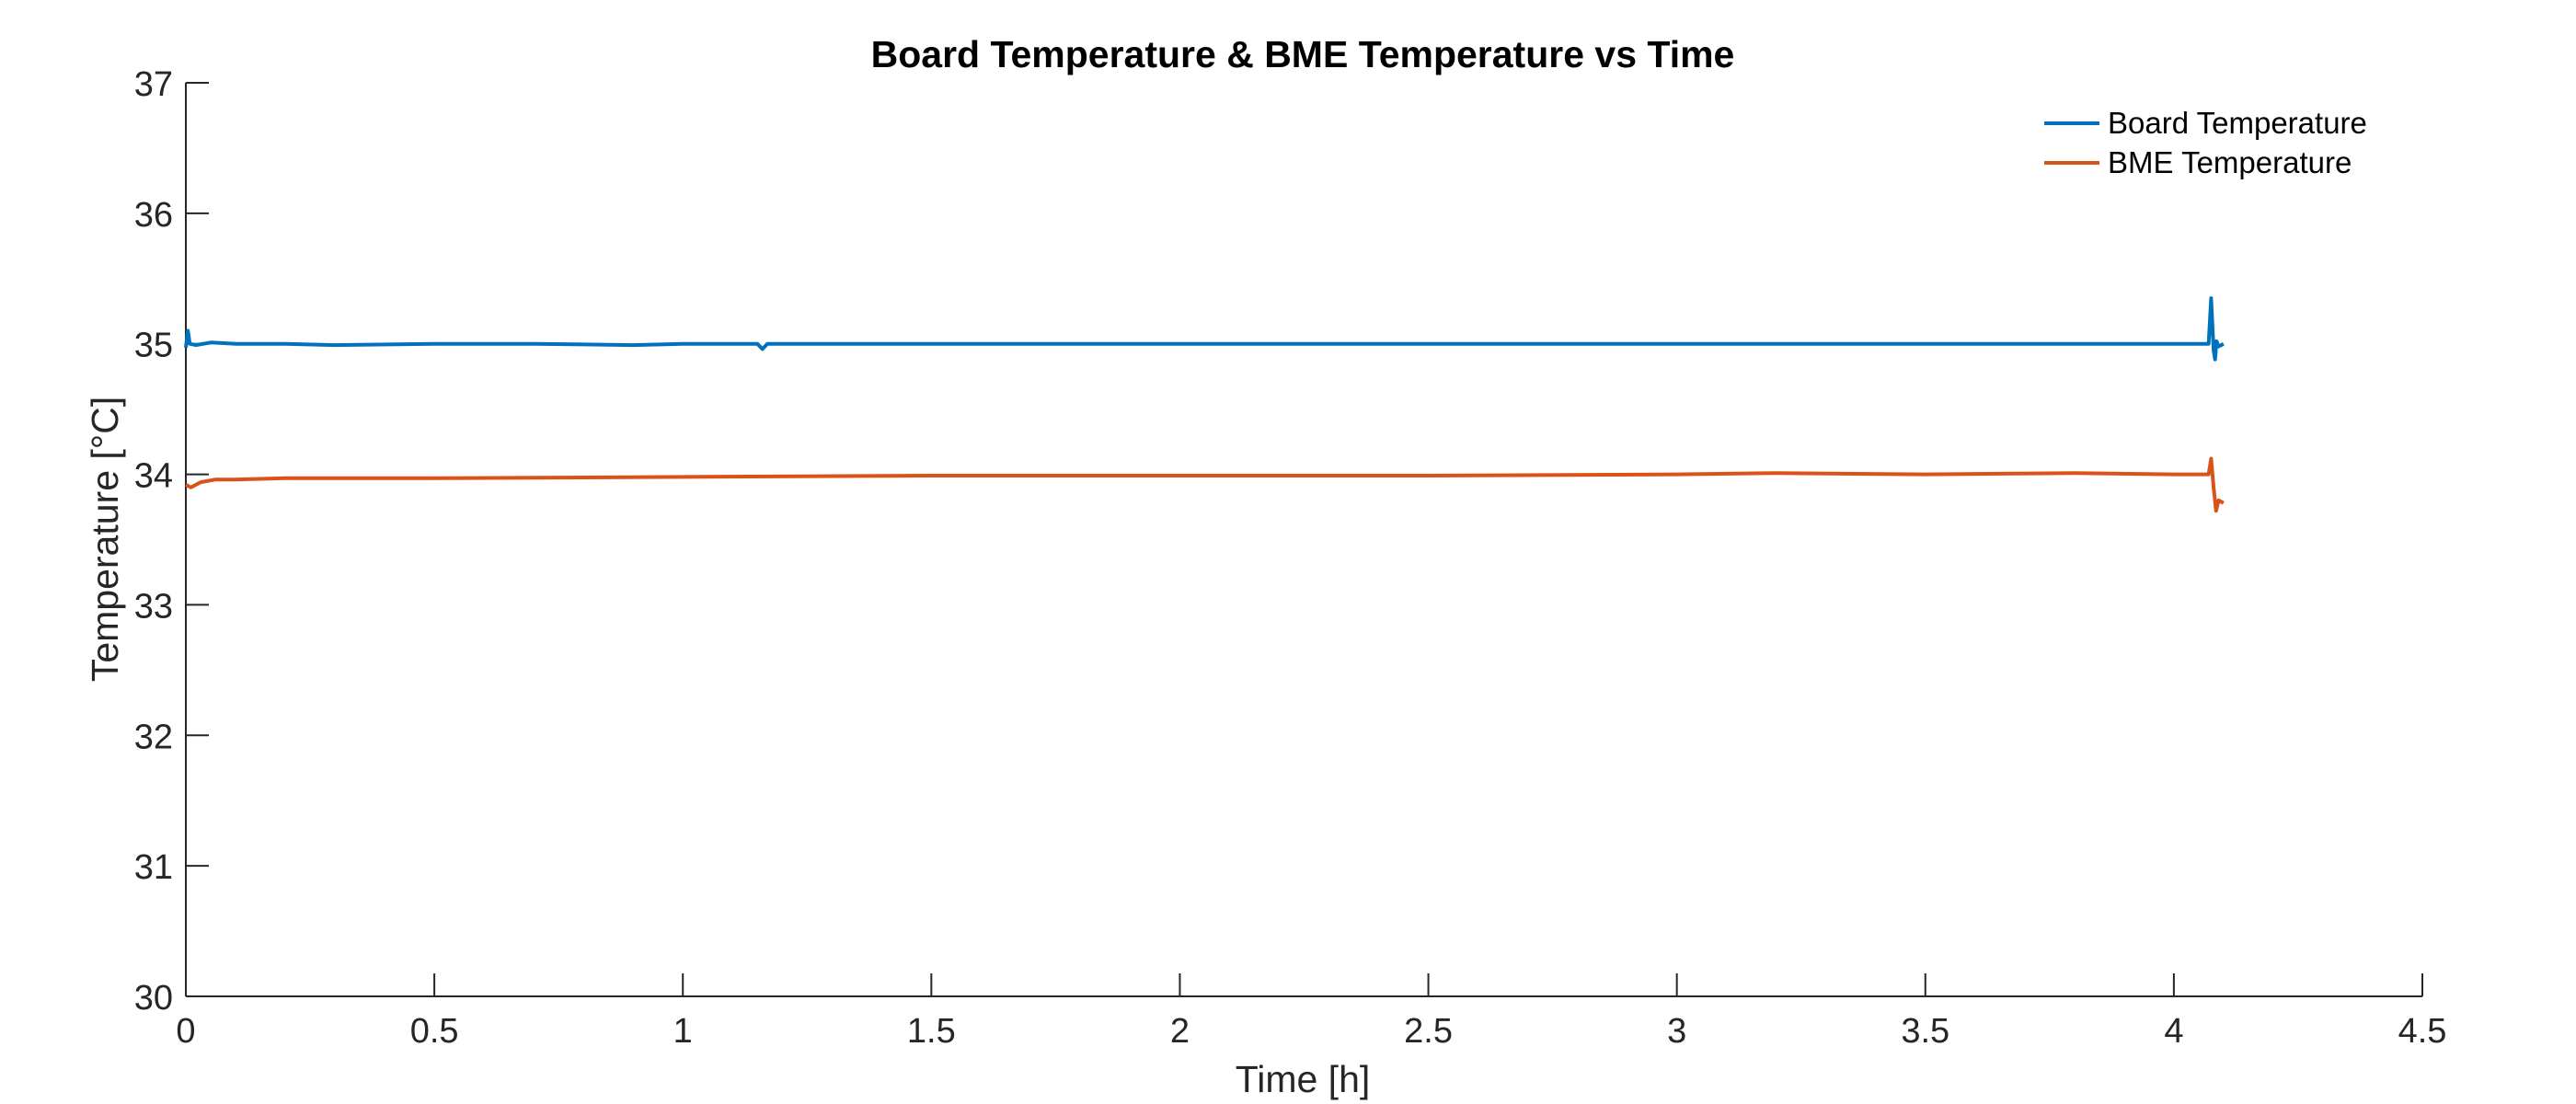  What do you see at coordinates (153, 215) in the screenshot?
I see `y-tick-label: 36` at bounding box center [153, 215].